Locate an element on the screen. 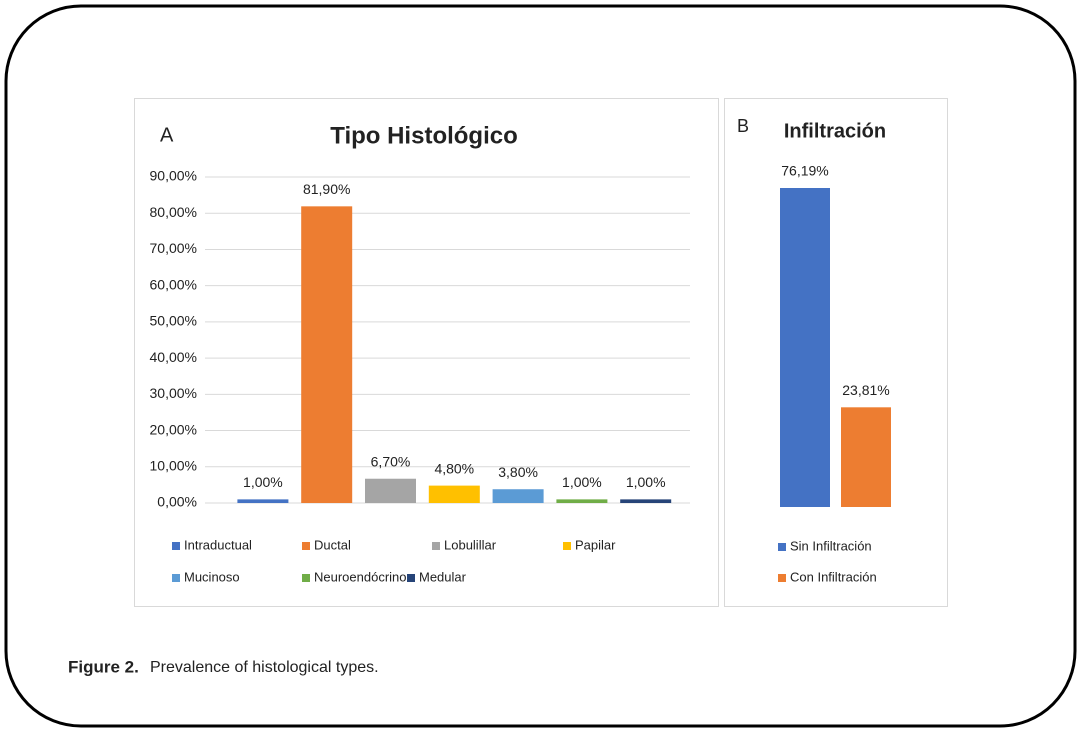 The width and height of the screenshot is (1081, 737). value-label: 23,81% is located at coordinates (865, 390).